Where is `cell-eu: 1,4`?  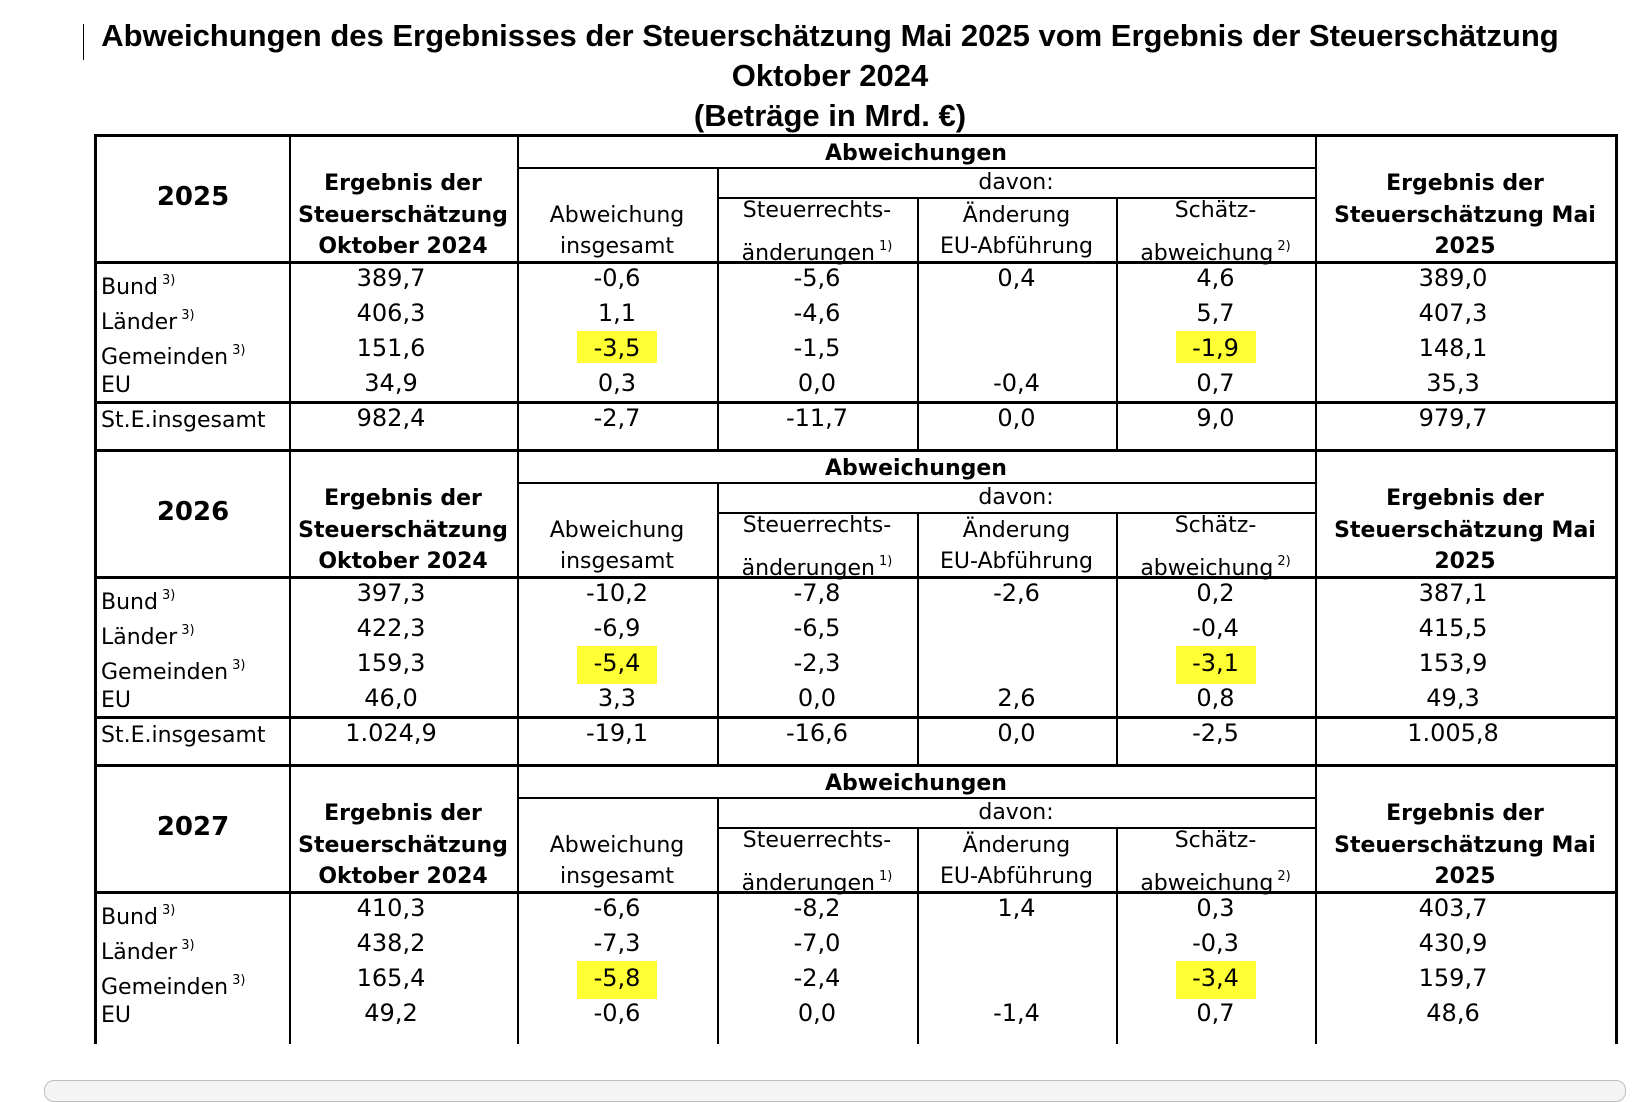
cell-eu: 1,4 is located at coordinates (1016, 908).